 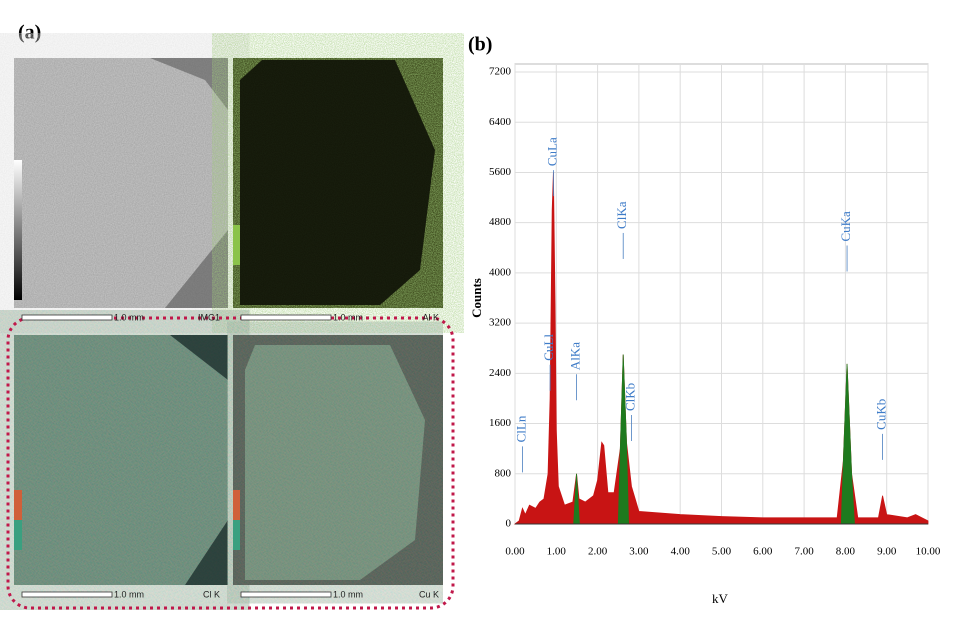 I want to click on y-tick-label: 3200, so click(x=500, y=323).